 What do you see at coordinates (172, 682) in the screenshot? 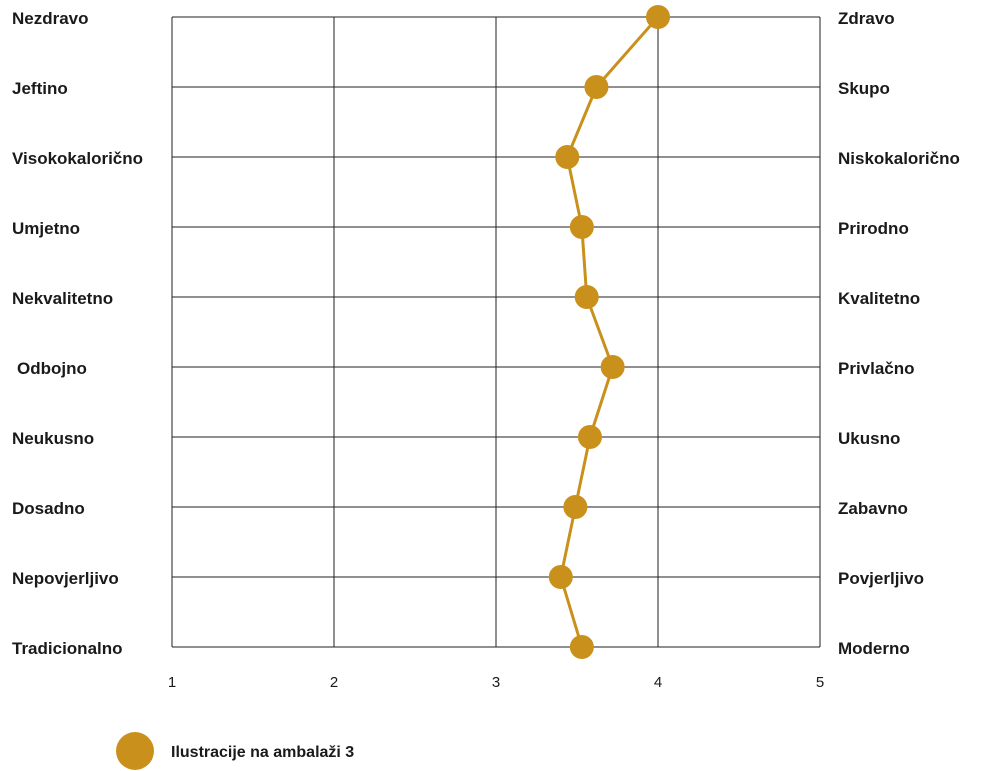
I see `x-tick-label: 1` at bounding box center [172, 682].